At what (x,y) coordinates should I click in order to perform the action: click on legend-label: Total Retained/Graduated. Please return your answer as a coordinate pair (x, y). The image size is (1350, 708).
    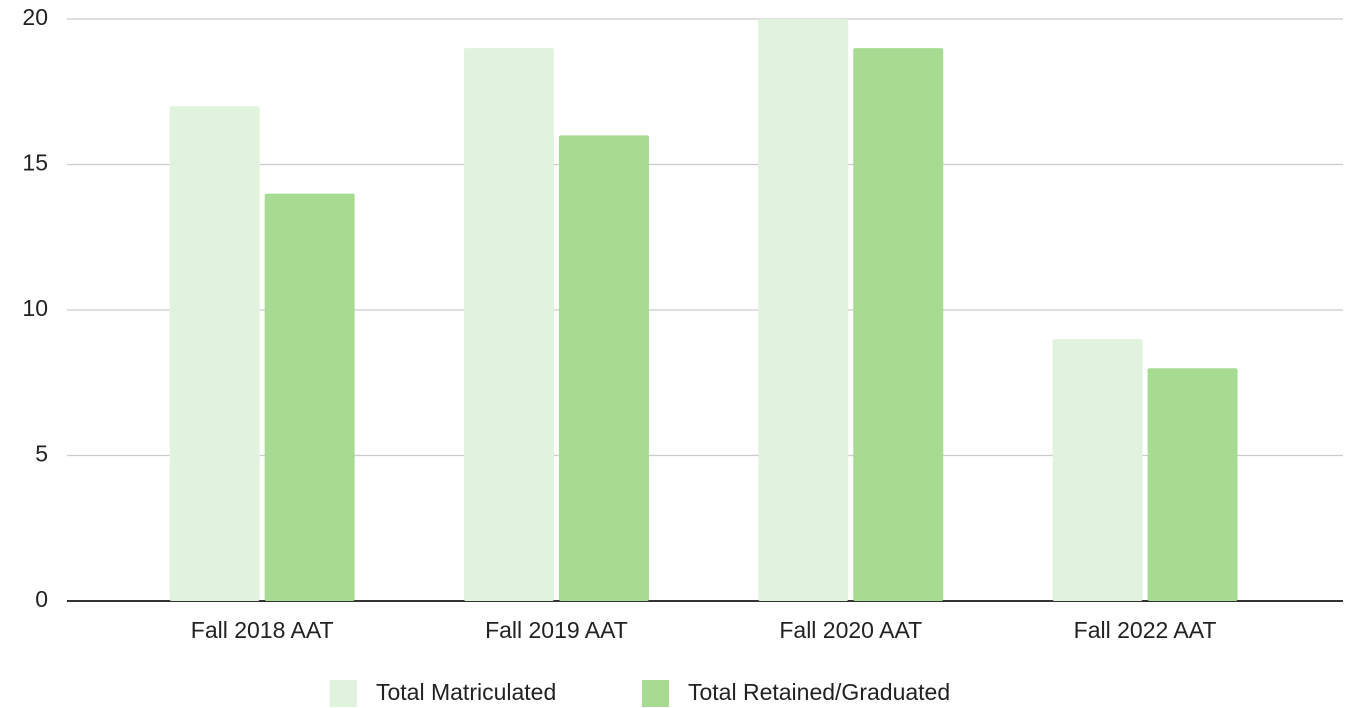
    Looking at the image, I should click on (819, 692).